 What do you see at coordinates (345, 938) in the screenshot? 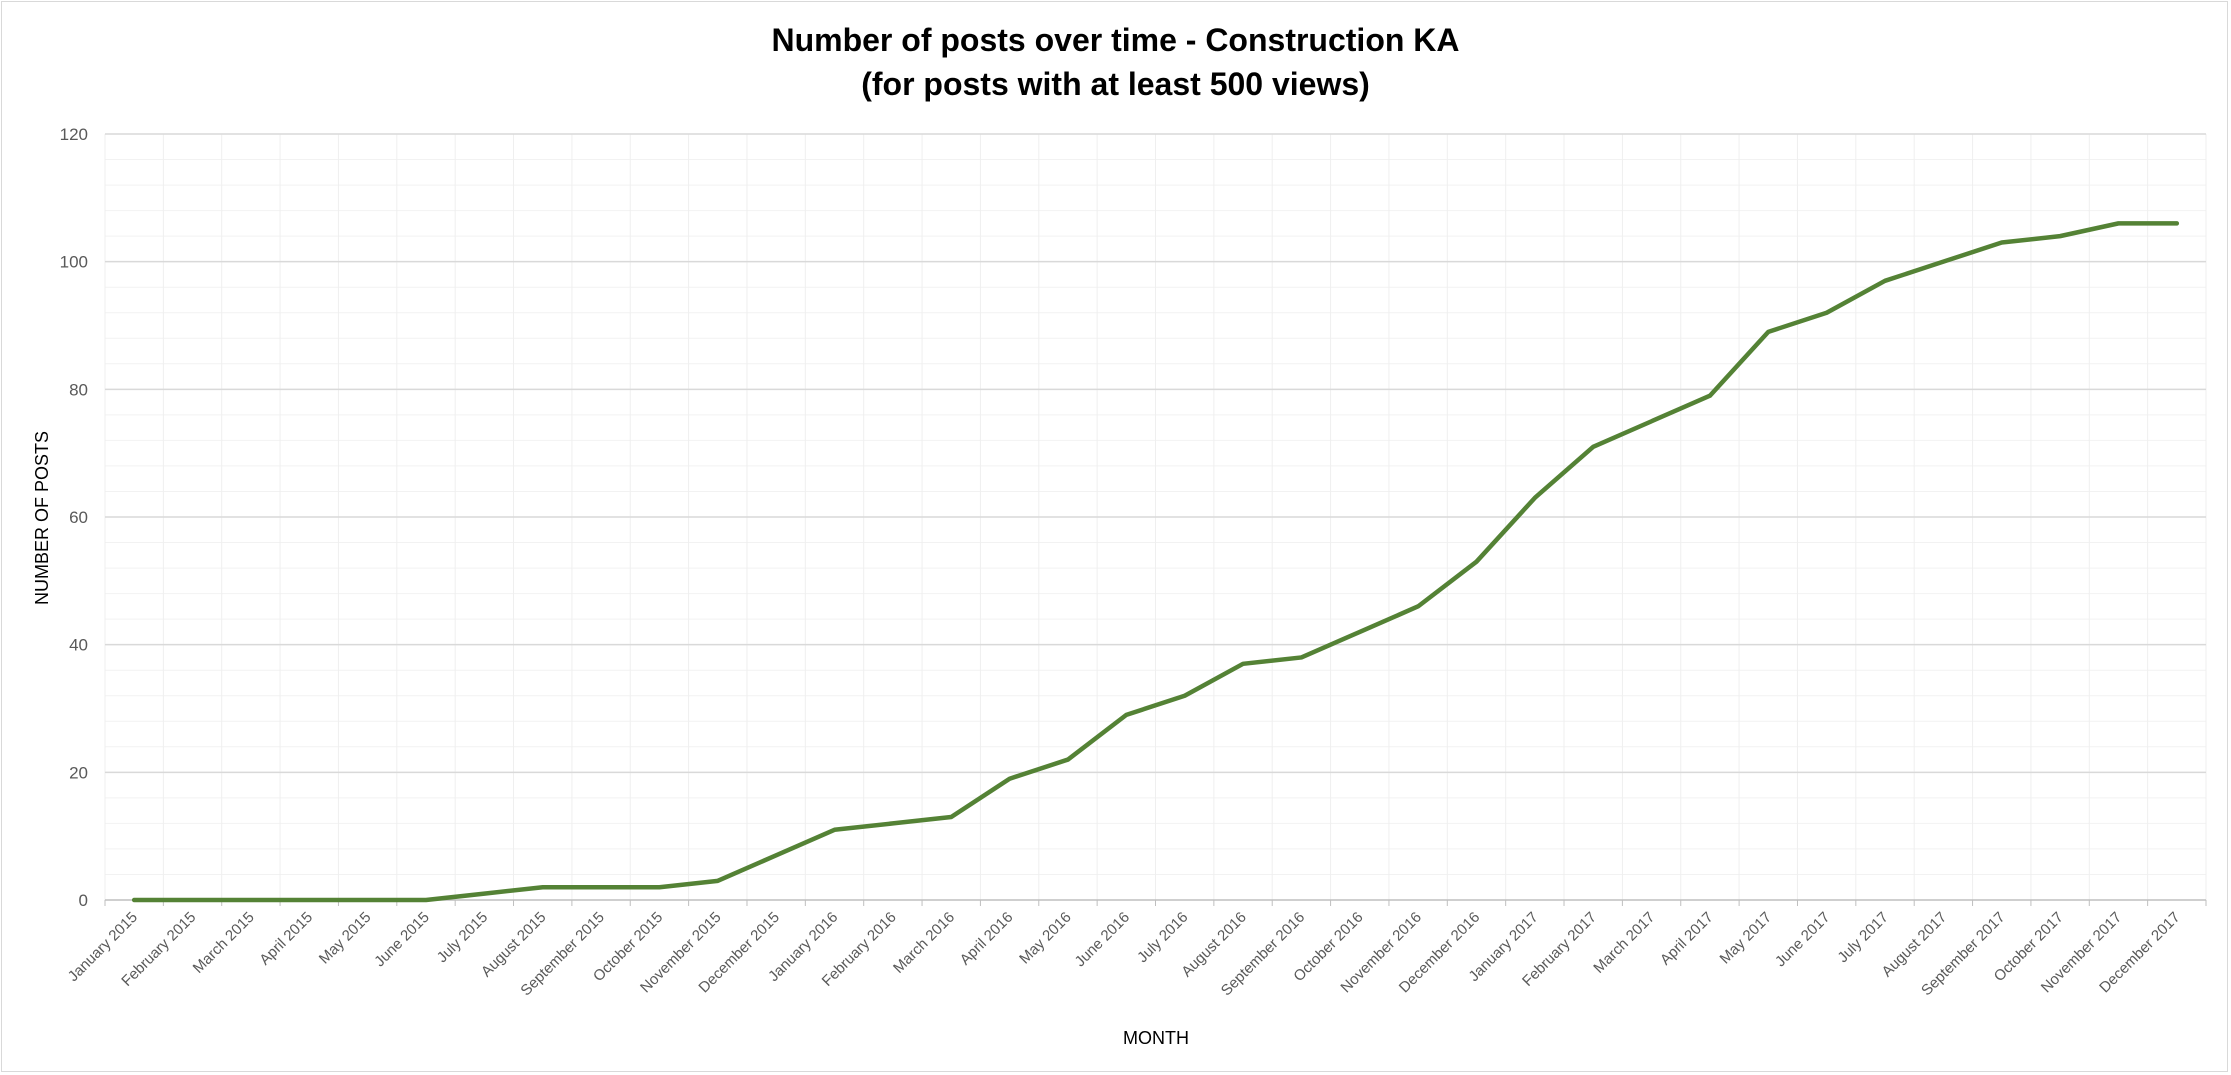
I see `x-tick-label: May 2015` at bounding box center [345, 938].